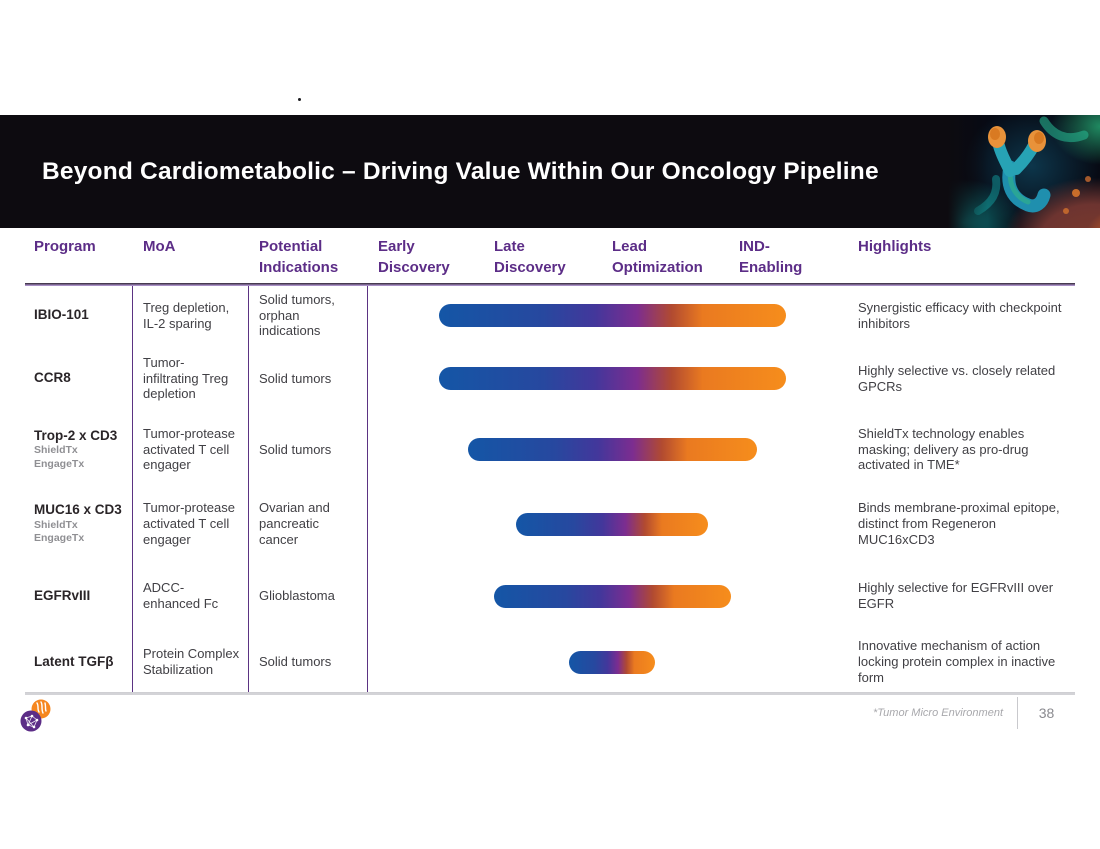 Image resolution: width=1100 pixels, height=849 pixels. Describe the element at coordinates (65, 246) in the screenshot. I see `column-header-program: Program` at that location.